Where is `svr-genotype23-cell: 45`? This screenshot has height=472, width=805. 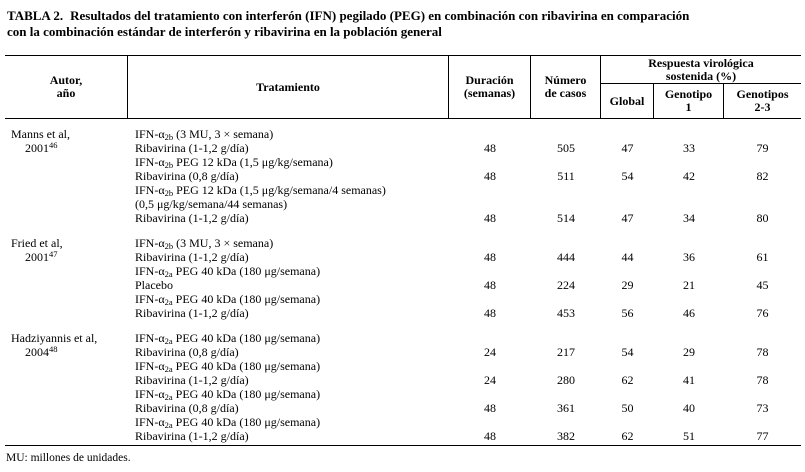 svr-genotype23-cell: 45 is located at coordinates (762, 285).